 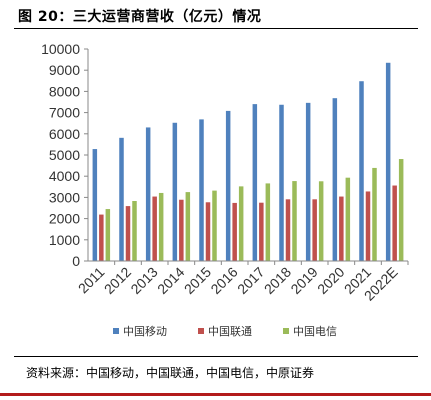 What do you see at coordinates (64, 134) in the screenshot?
I see `y-tick-label: 6000` at bounding box center [64, 134].